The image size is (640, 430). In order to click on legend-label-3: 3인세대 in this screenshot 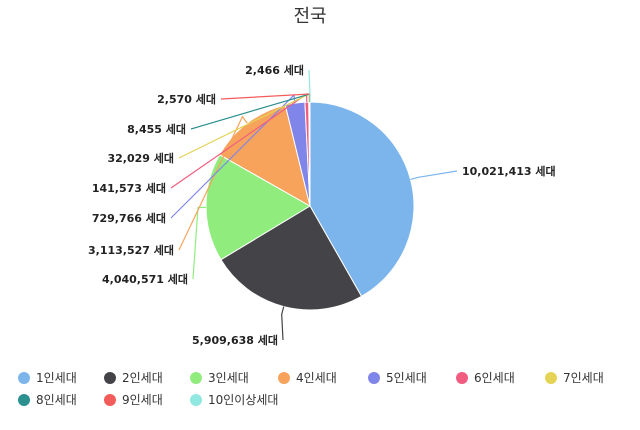, I will do `click(228, 378)`.